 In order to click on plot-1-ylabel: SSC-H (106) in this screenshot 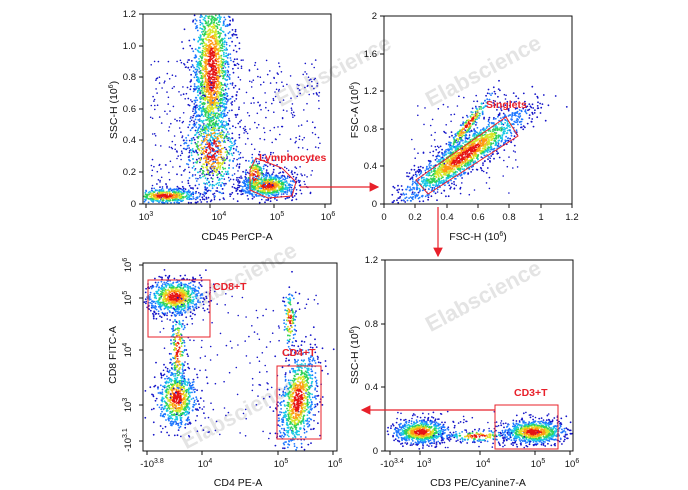, I will do `click(114, 110)`.